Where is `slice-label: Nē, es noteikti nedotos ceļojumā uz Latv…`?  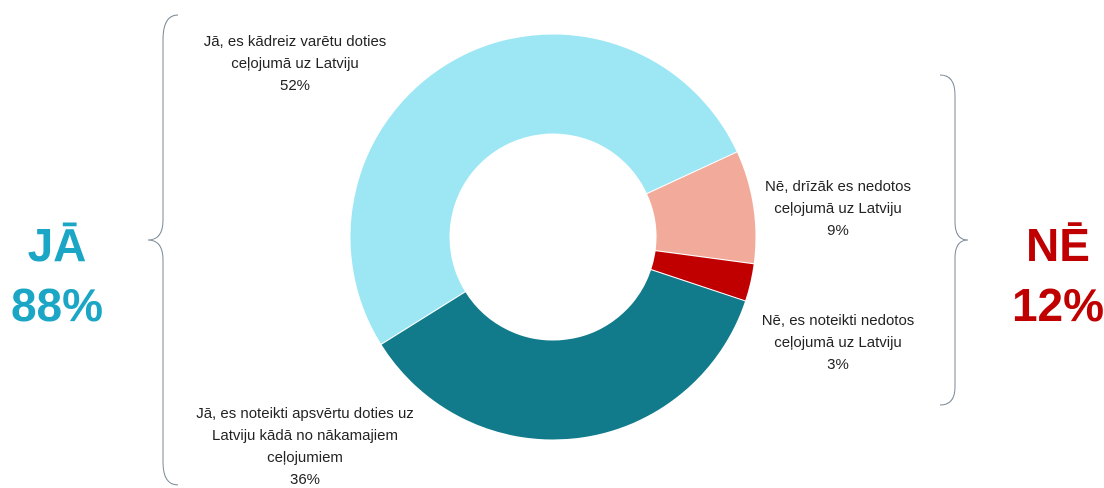 slice-label: Nē, es noteikti nedotos ceļojumā uz Latv… is located at coordinates (838, 343).